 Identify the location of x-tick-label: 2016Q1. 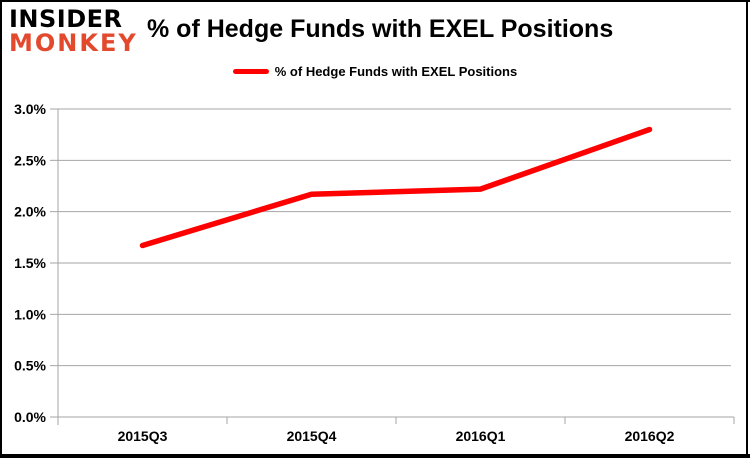
(481, 436).